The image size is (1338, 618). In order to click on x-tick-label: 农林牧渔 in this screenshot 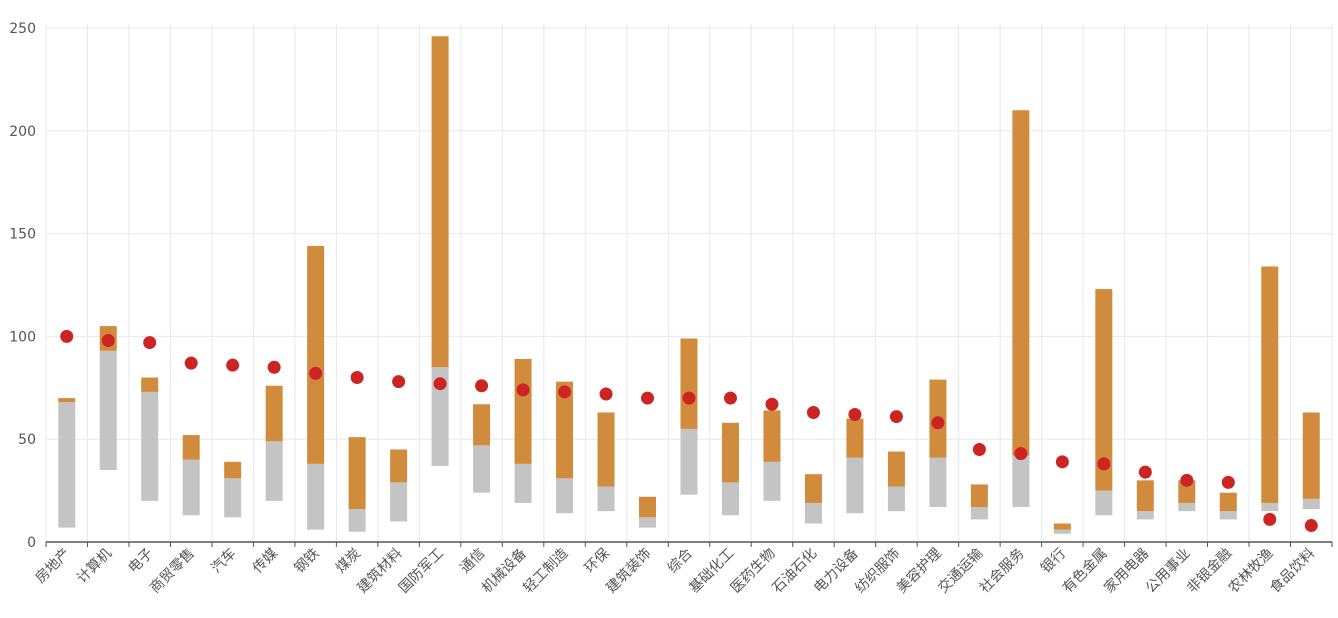, I will do `click(1251, 571)`.